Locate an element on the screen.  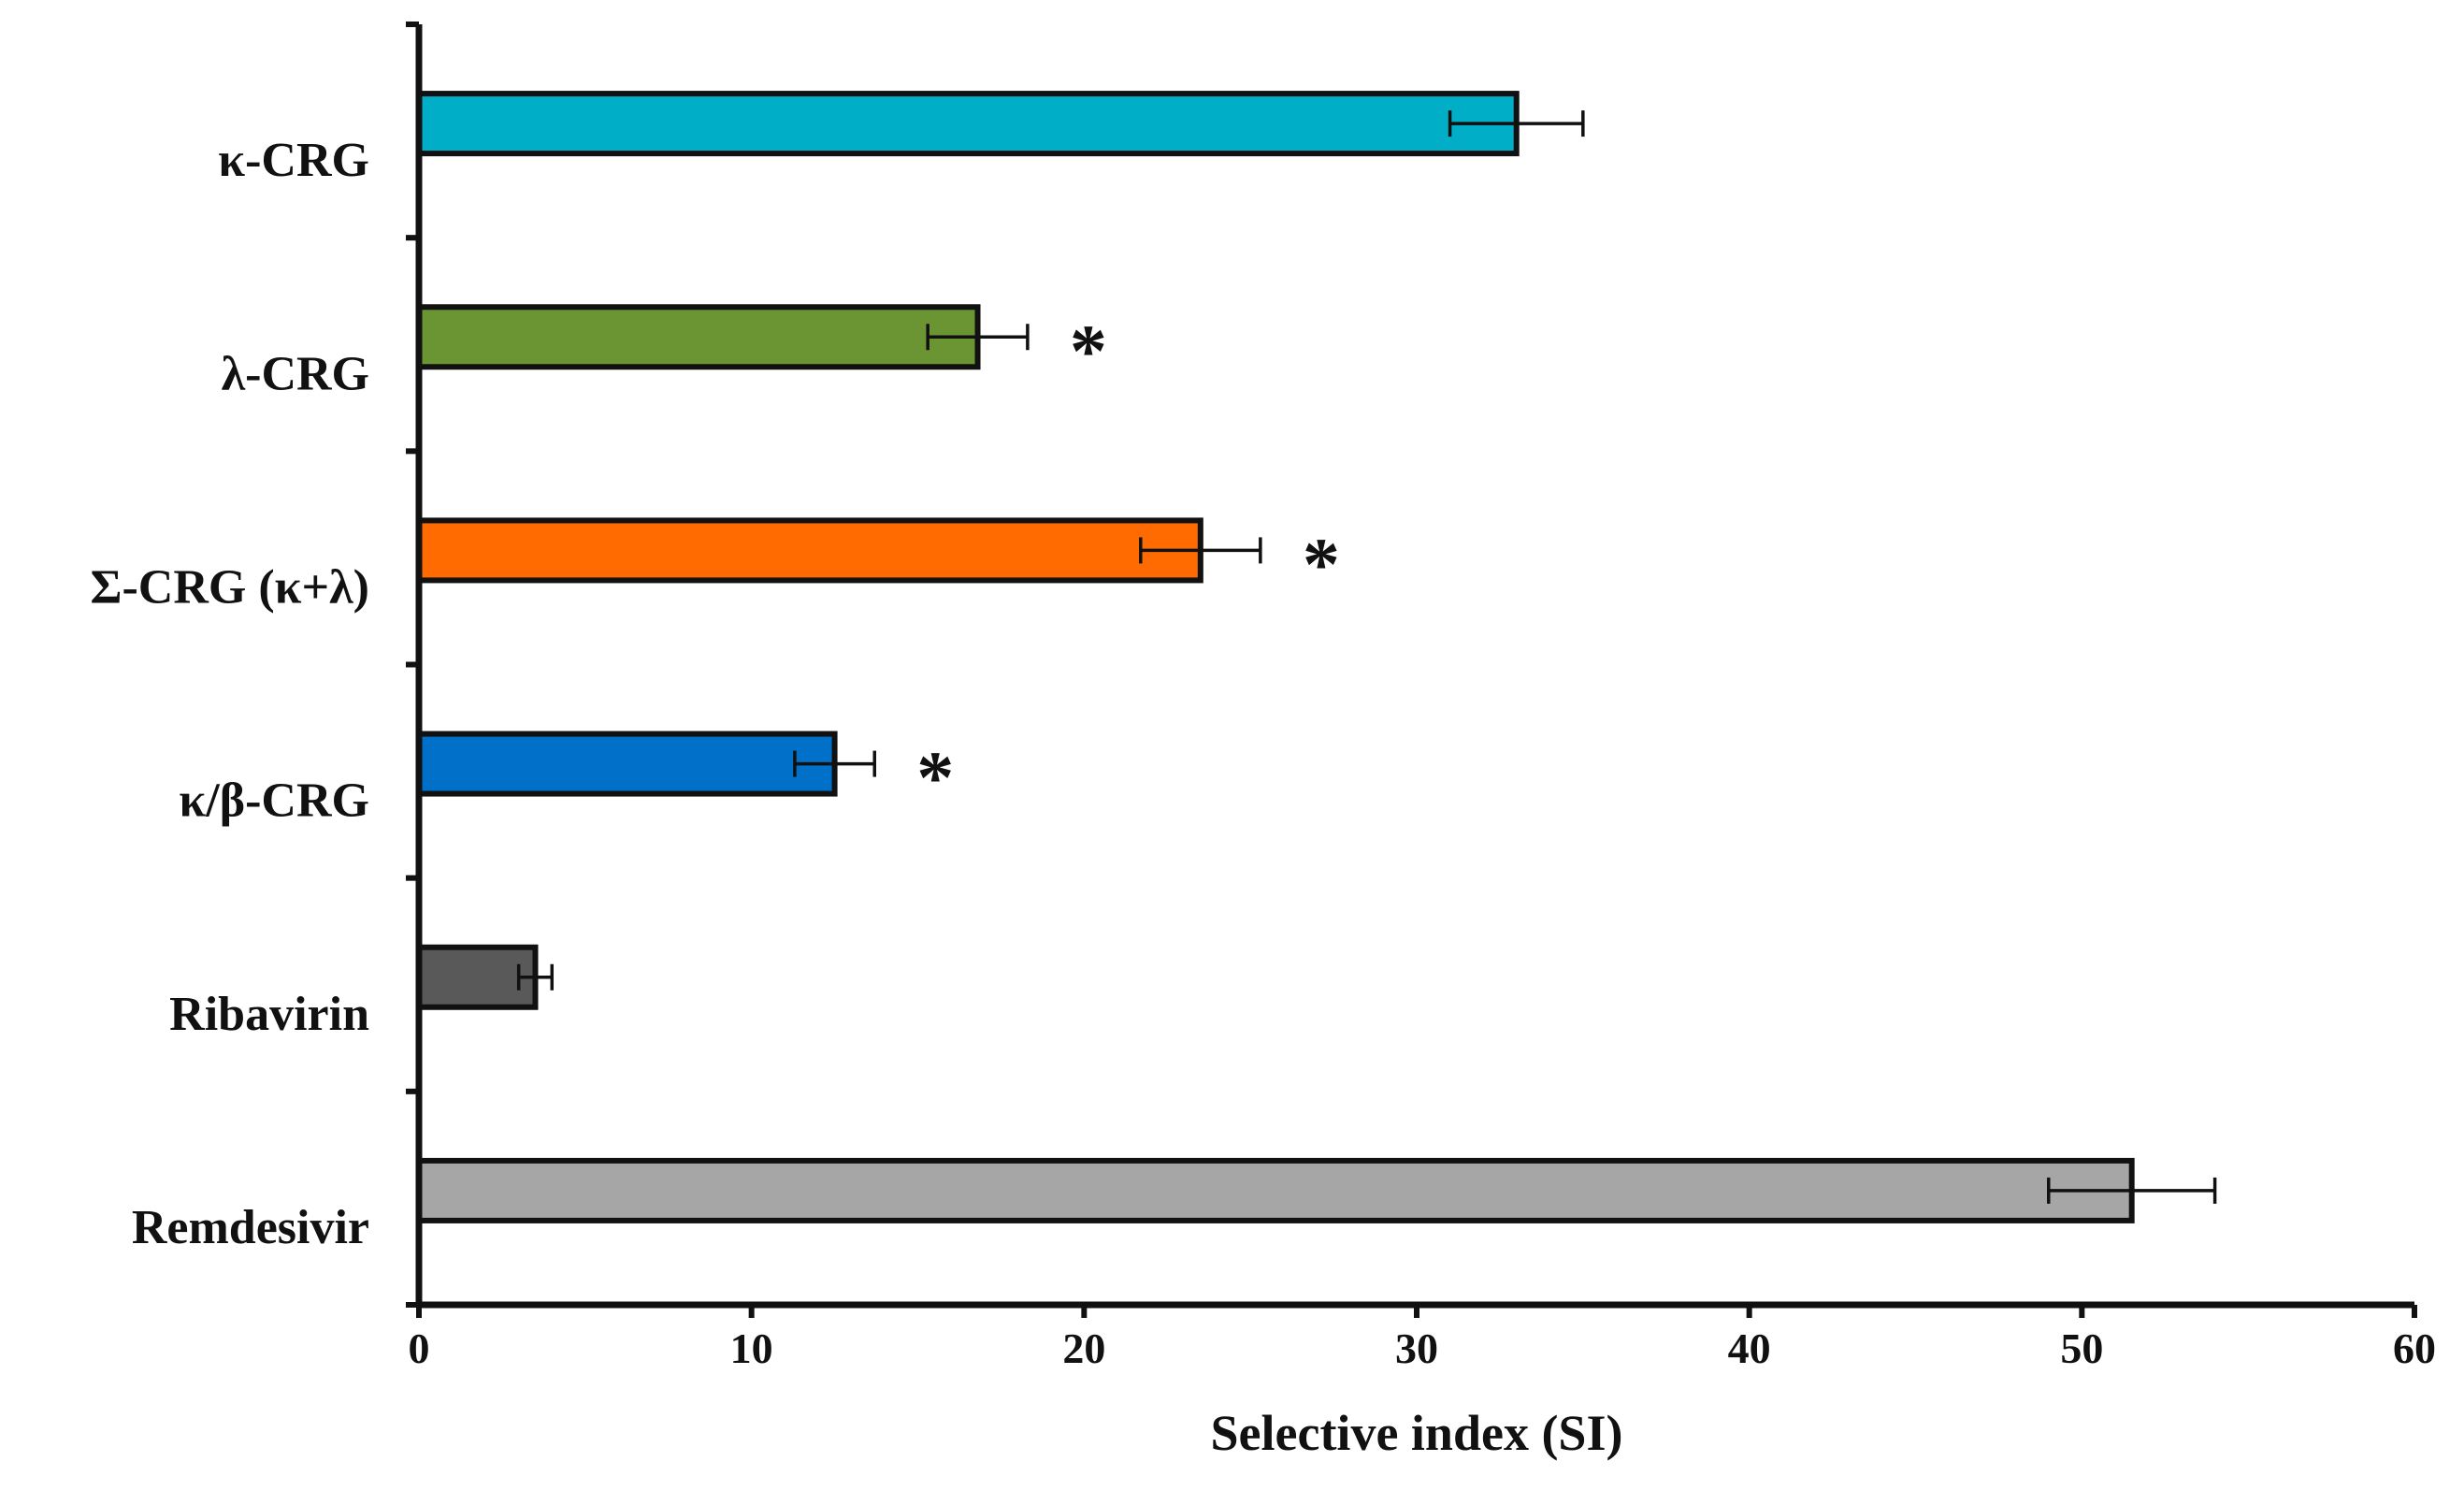
category-label: κ-CRG is located at coordinates (293, 160).